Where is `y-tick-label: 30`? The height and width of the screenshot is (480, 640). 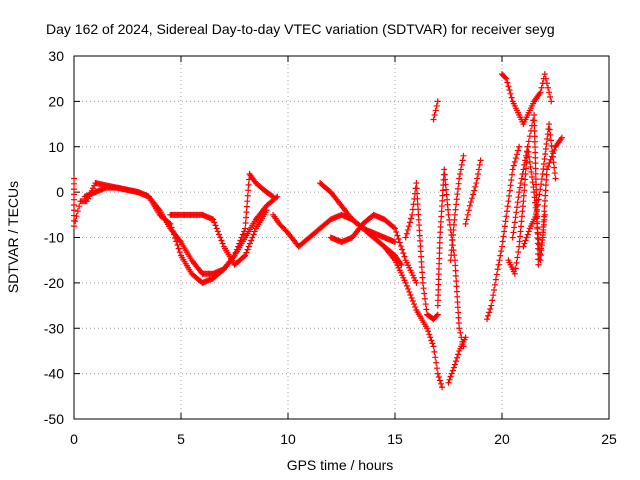 y-tick-label: 30 is located at coordinates (56, 56).